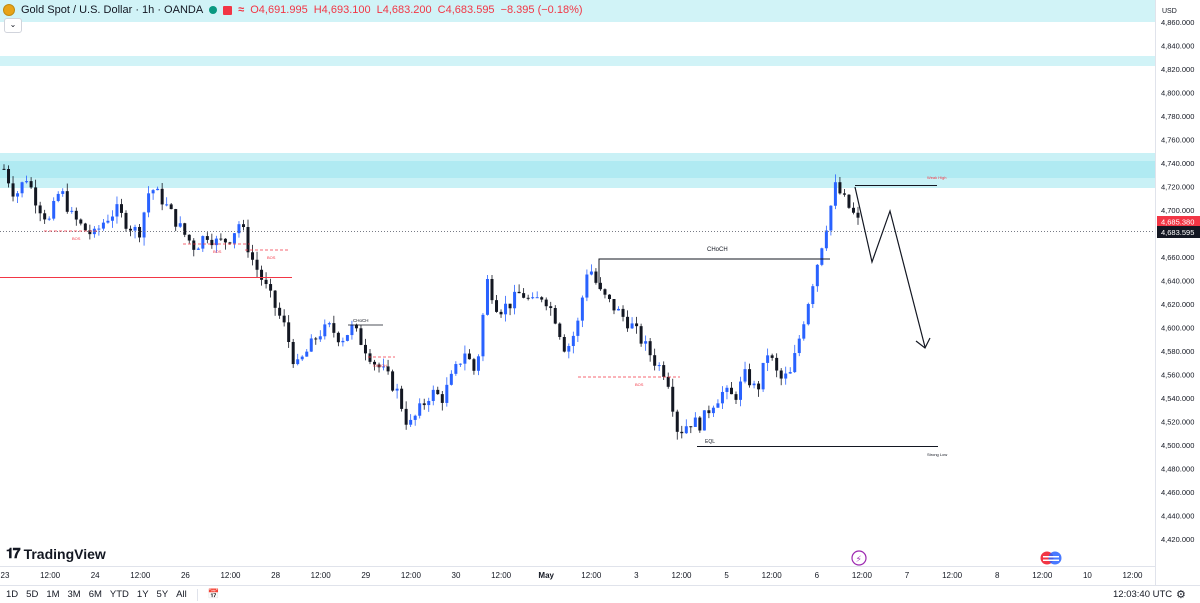 The width and height of the screenshot is (1200, 603). What do you see at coordinates (1177, 422) in the screenshot?
I see `price-tick-label: 4,520.000` at bounding box center [1177, 422].